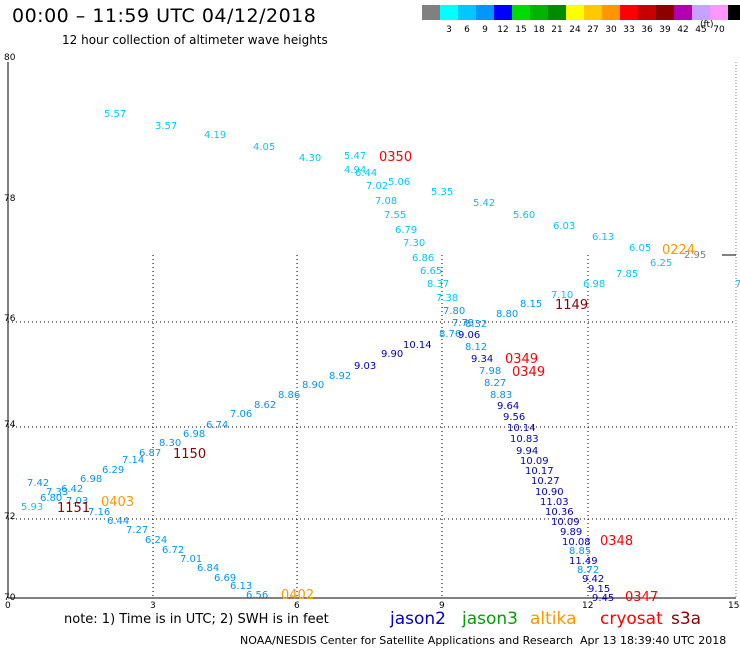 The width and height of the screenshot is (740, 650). Describe the element at coordinates (647, 30) in the screenshot. I see `color-scale-label: 36` at that location.